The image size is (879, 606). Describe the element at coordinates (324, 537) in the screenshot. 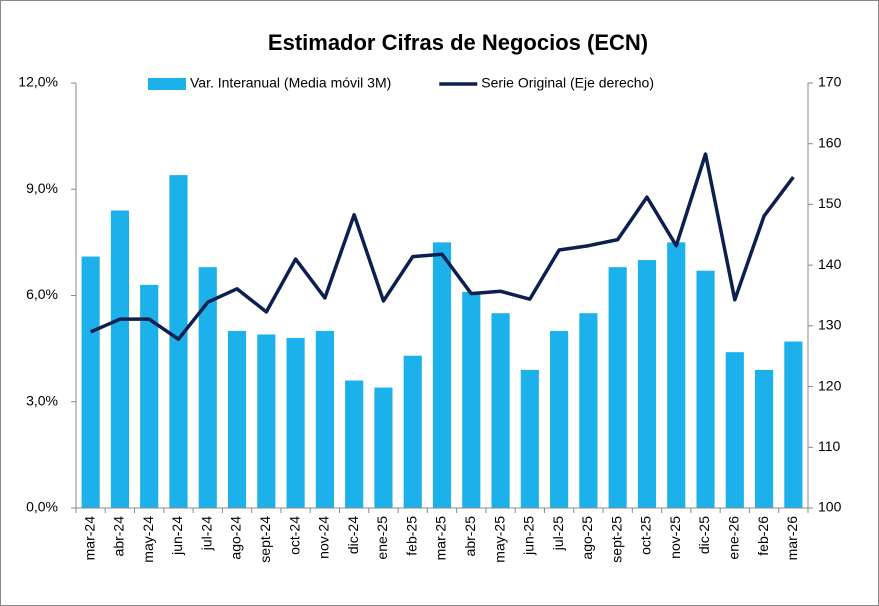

I see `x-tick-label: nov-24` at that location.